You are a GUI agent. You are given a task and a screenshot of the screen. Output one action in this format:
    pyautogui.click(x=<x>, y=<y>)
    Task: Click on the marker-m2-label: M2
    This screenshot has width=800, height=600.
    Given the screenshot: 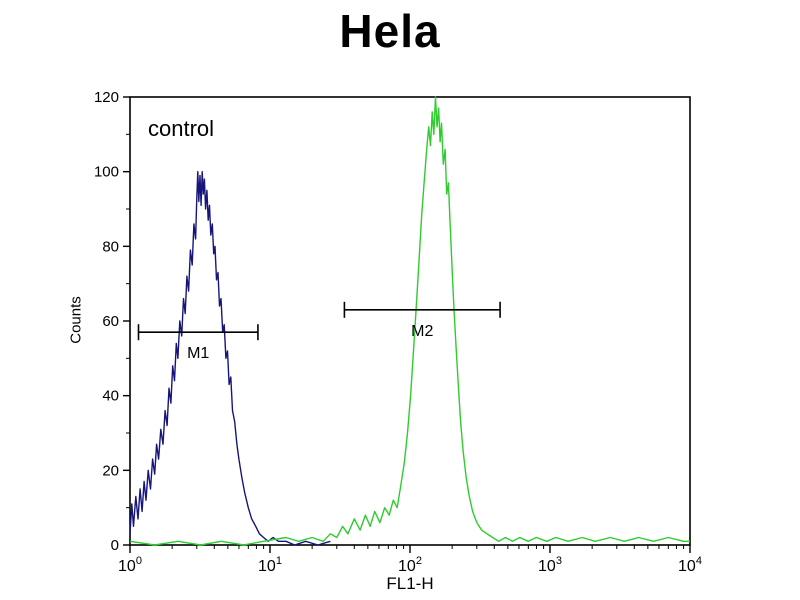 What is the action you would take?
    pyautogui.click(x=422, y=331)
    